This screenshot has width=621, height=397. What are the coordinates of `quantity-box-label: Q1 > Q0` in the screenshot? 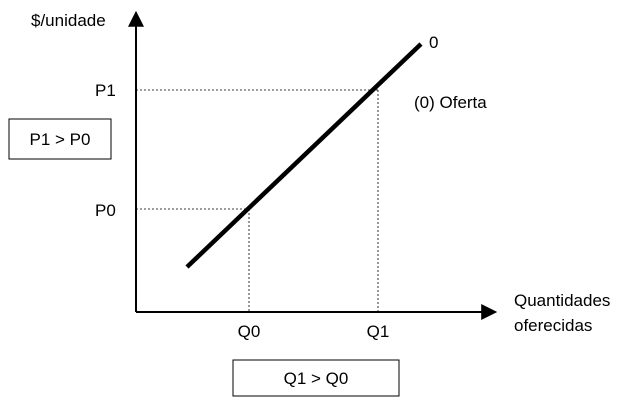 It's located at (316, 378).